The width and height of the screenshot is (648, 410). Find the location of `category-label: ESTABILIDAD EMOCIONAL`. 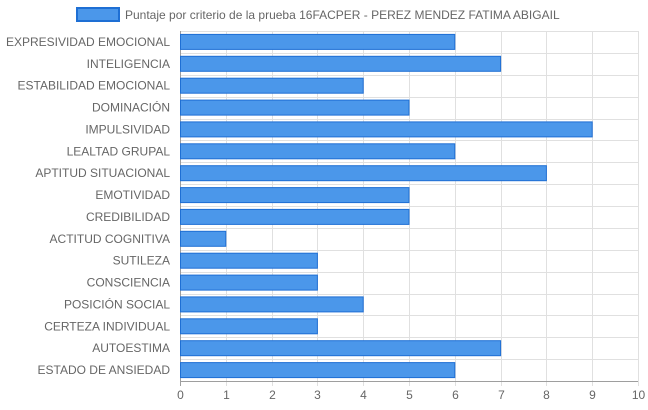

category-label: ESTABILIDAD EMOCIONAL is located at coordinates (94, 86).